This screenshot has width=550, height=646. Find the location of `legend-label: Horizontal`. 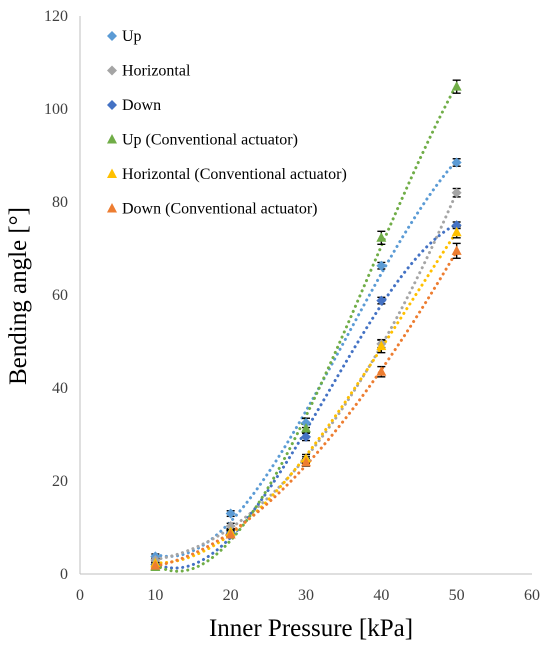

legend-label: Horizontal is located at coordinates (156, 71).